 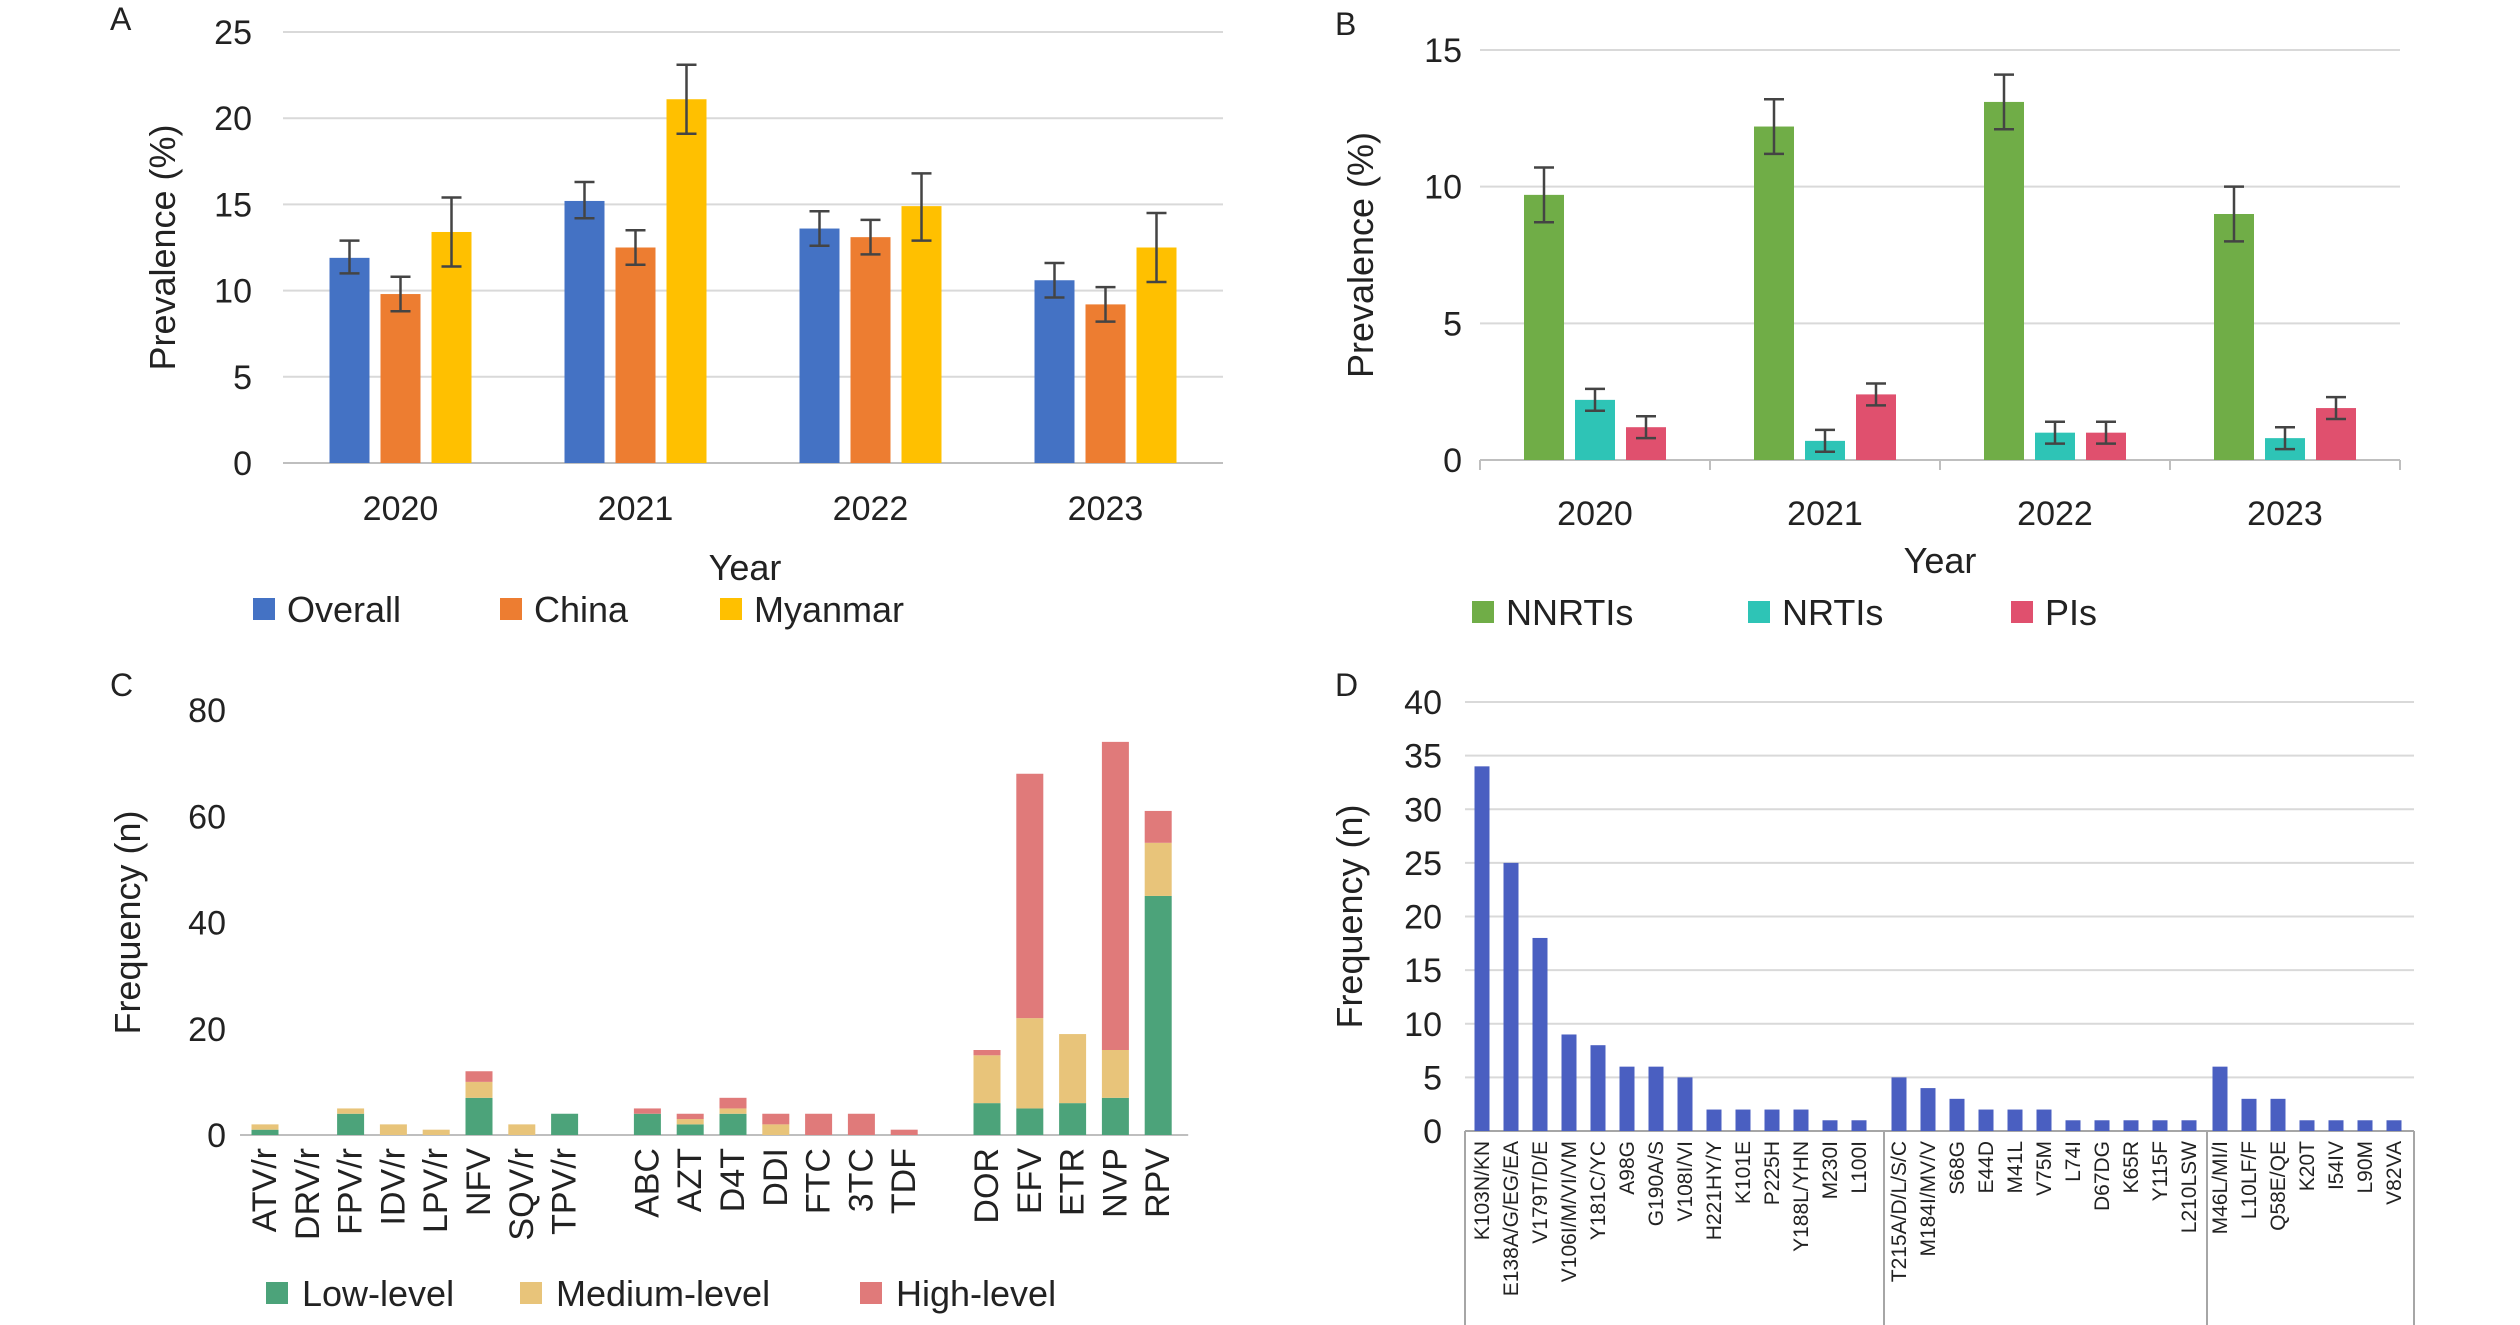 What do you see at coordinates (861, 1180) in the screenshot?
I see `x-tick-label: 3TC` at bounding box center [861, 1180].